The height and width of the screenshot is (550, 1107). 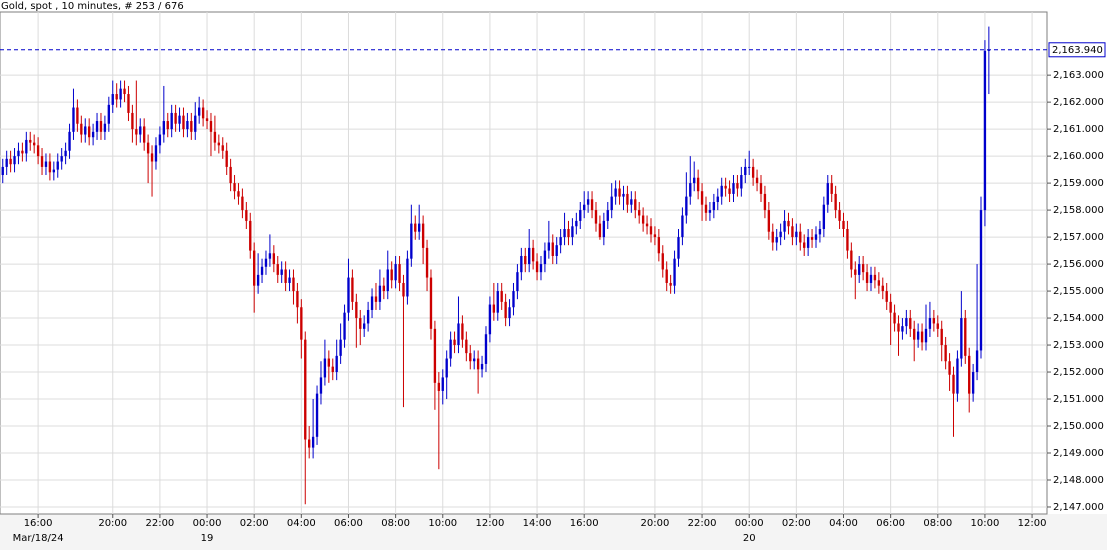 I want to click on y-tick-label: 2,148.000, so click(x=1078, y=480).